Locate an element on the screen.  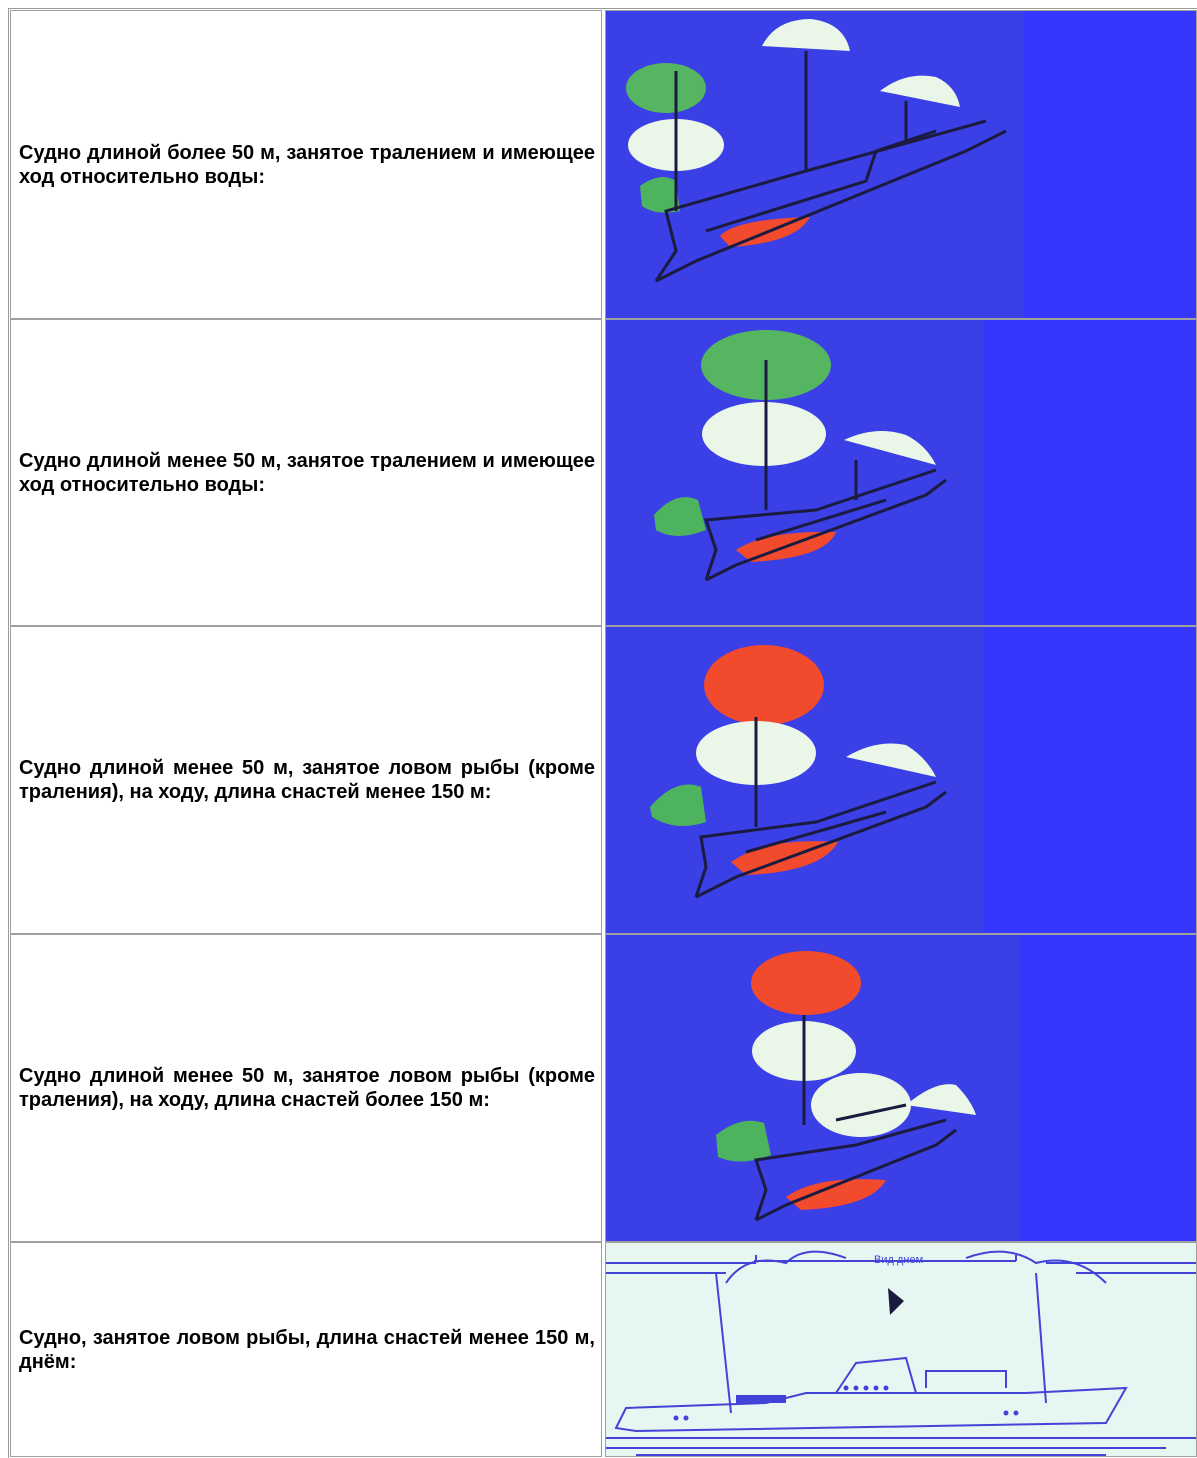
image-cell: Вид днем is located at coordinates (901, 1349).